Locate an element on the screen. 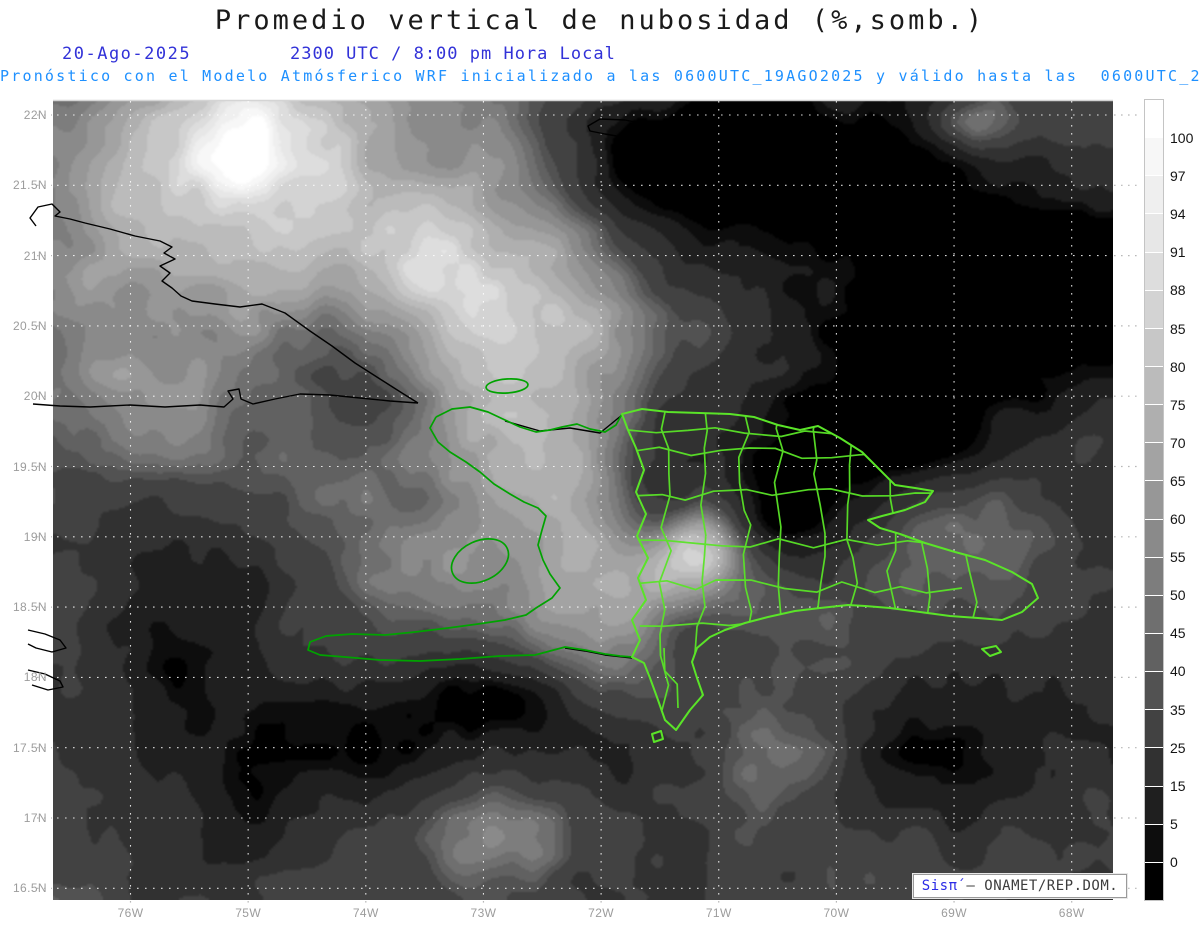  colorbar-tick-label: 55 is located at coordinates (1178, 557).